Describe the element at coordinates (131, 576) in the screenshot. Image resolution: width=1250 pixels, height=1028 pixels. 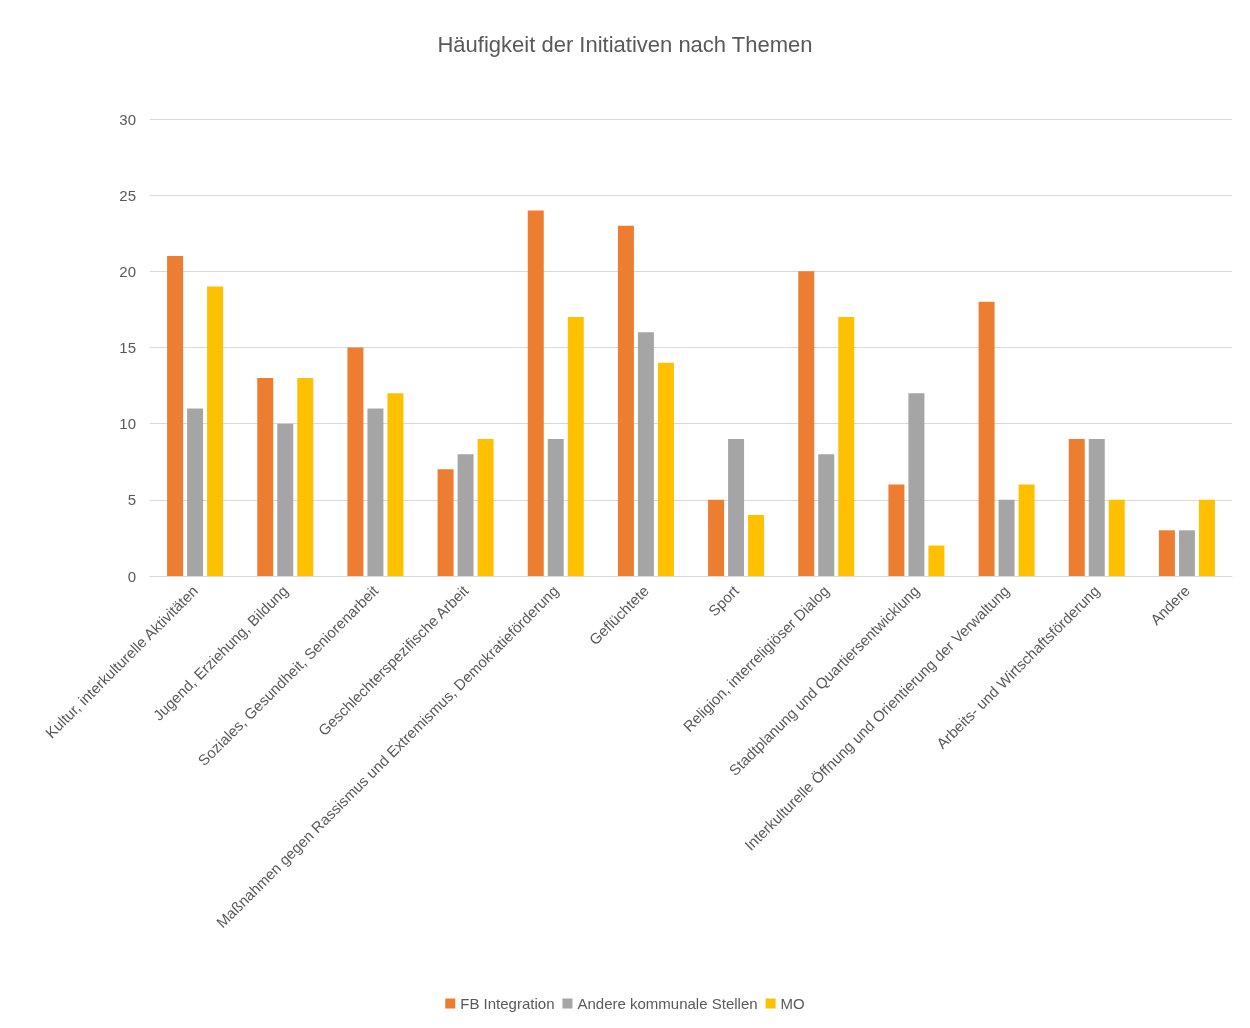
I see `y-tick-label: 0` at that location.